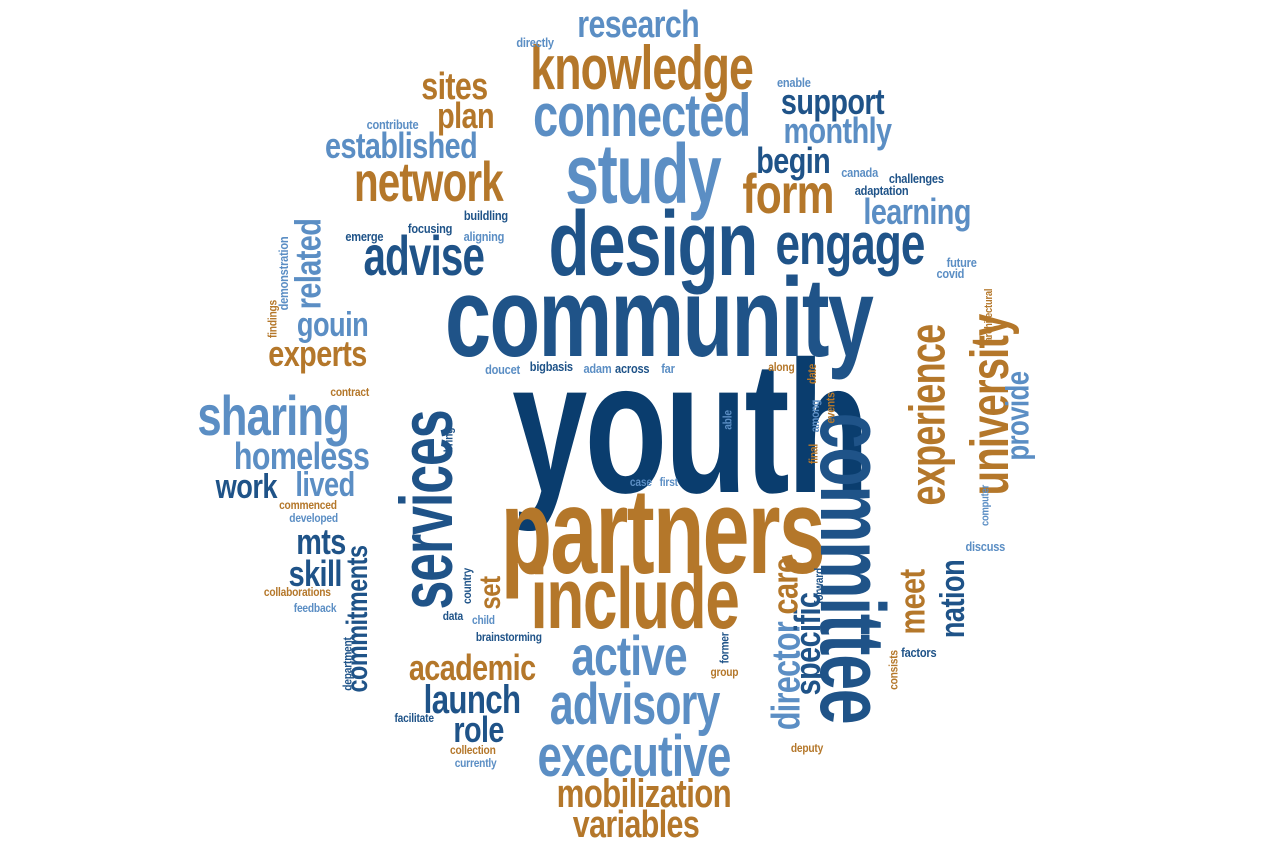  I want to click on word-events: events, so click(830, 408).